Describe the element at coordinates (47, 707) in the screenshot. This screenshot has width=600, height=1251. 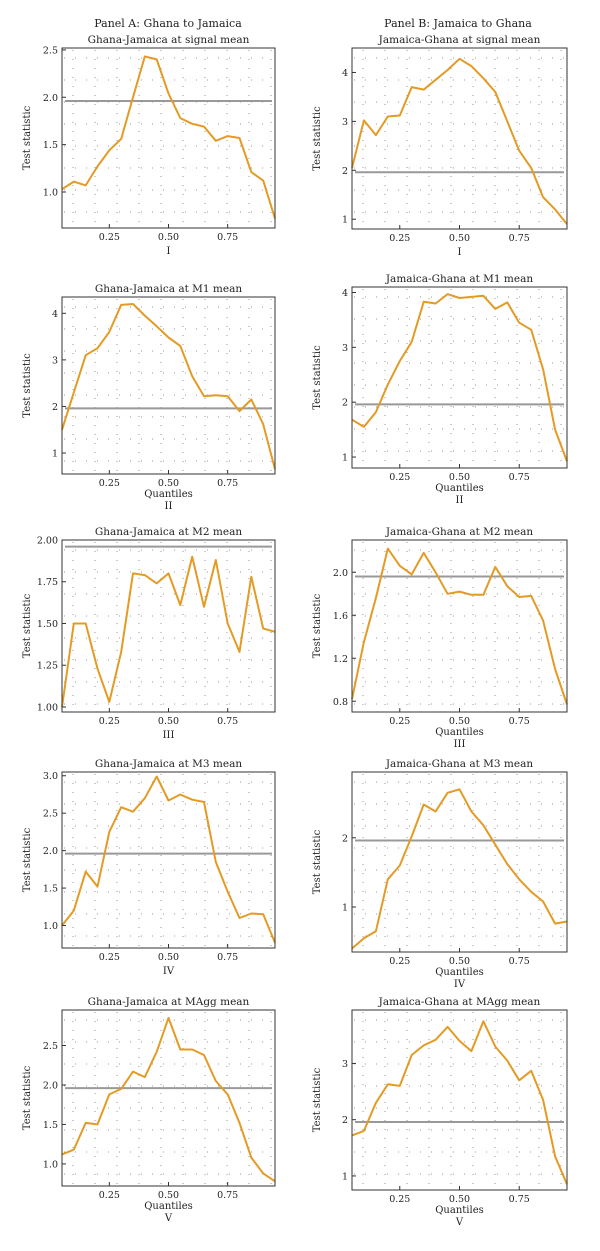
I see `y-tick-label: 1.00` at that location.